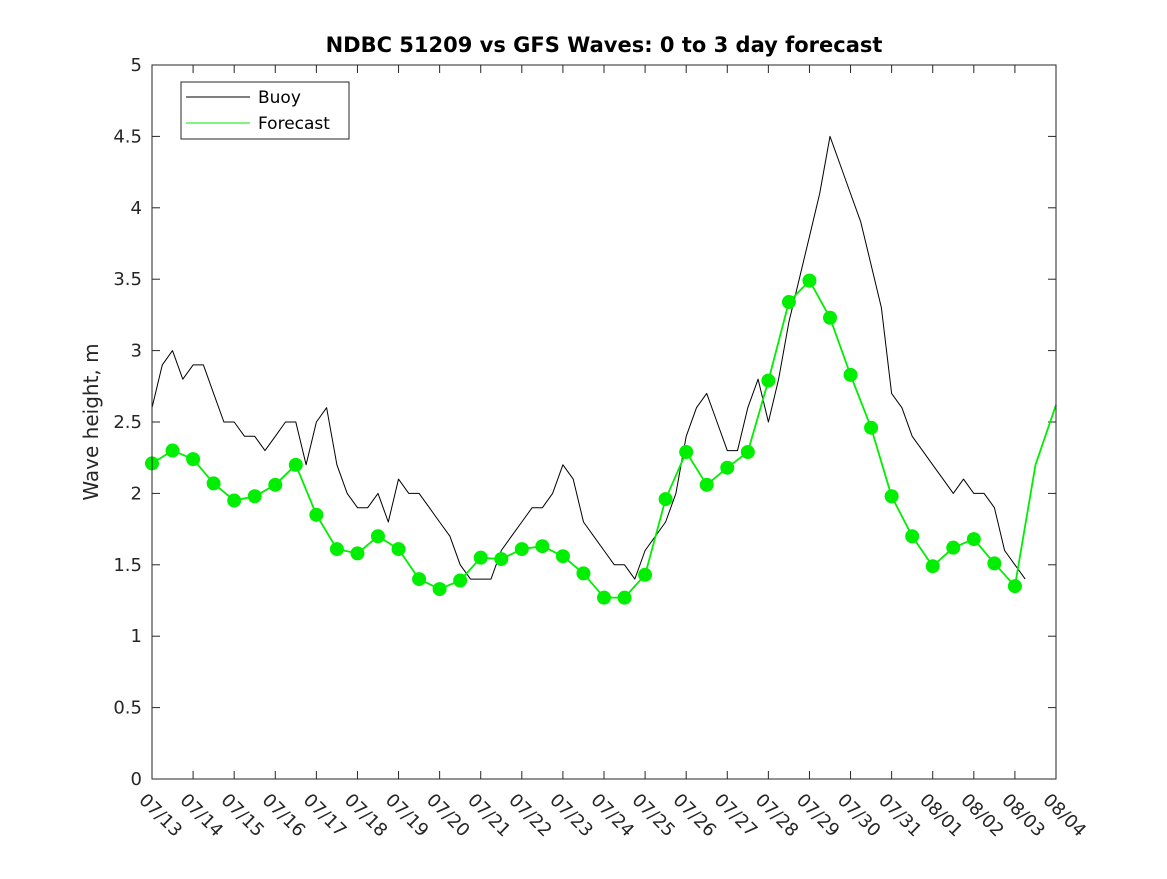  Describe the element at coordinates (127, 565) in the screenshot. I see `y-tick-label: 1.5` at that location.